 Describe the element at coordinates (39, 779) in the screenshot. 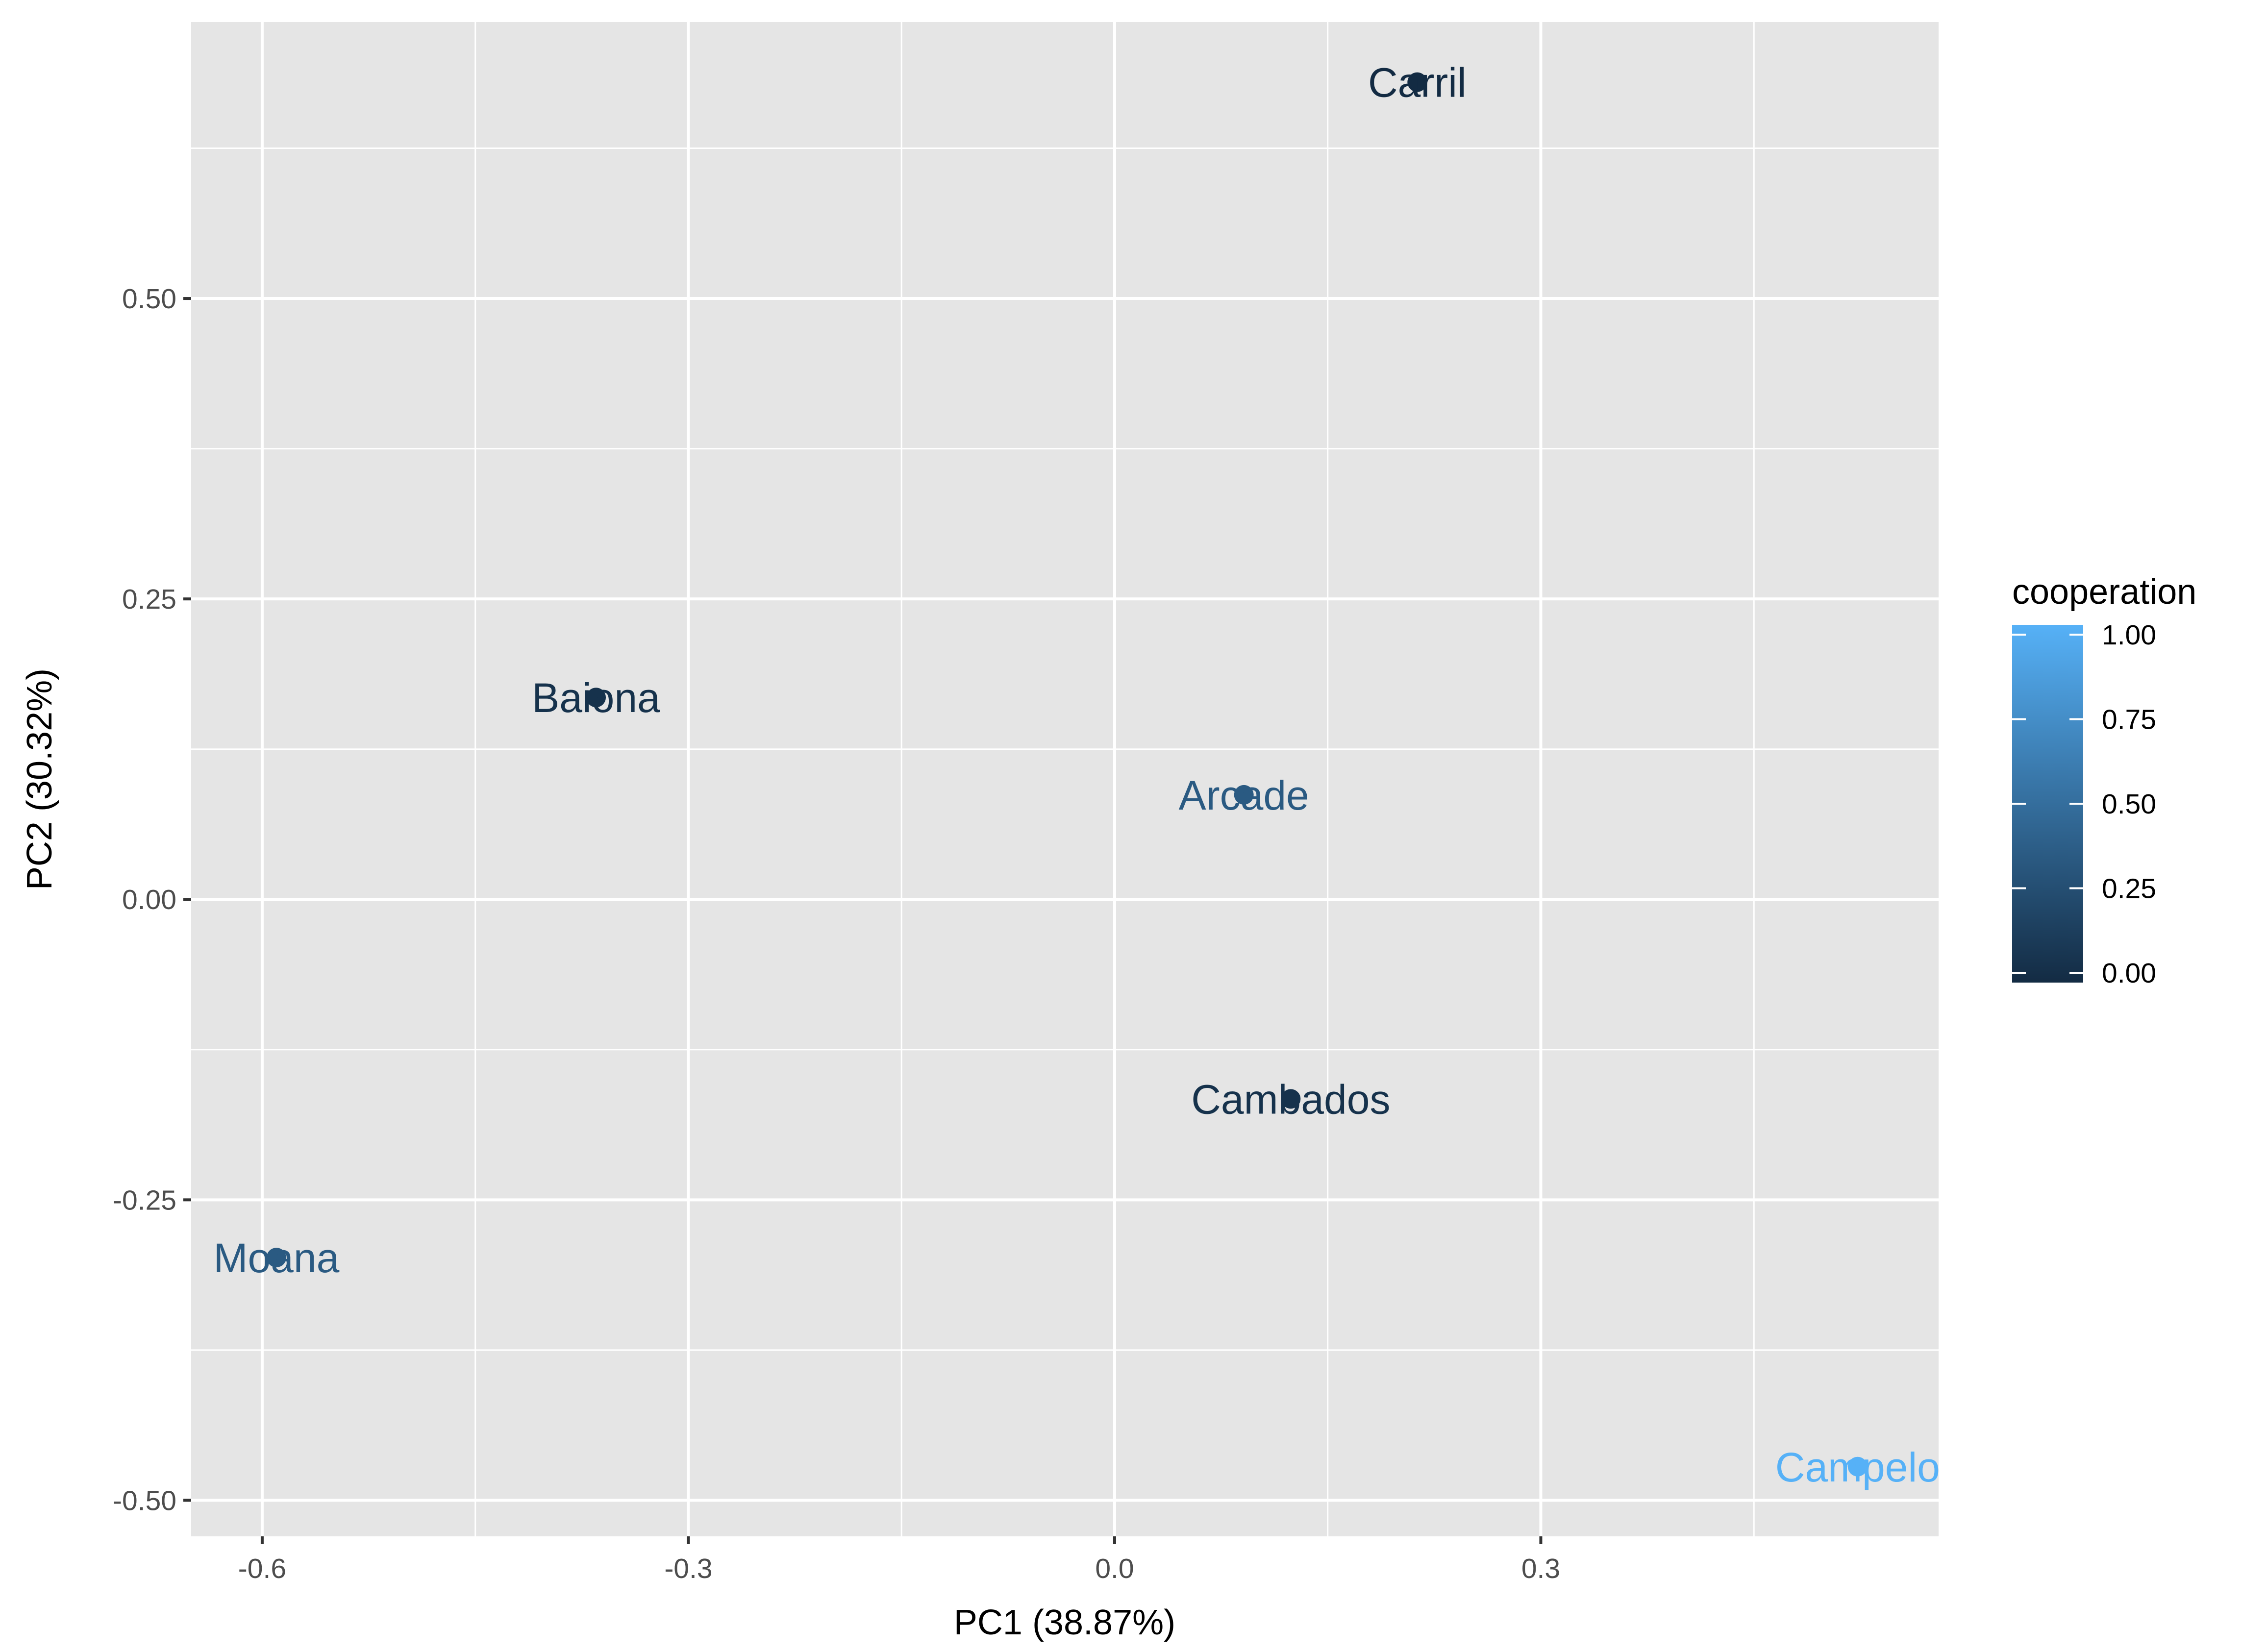

I see `y-axis-title: PC2 (30.32%)` at that location.